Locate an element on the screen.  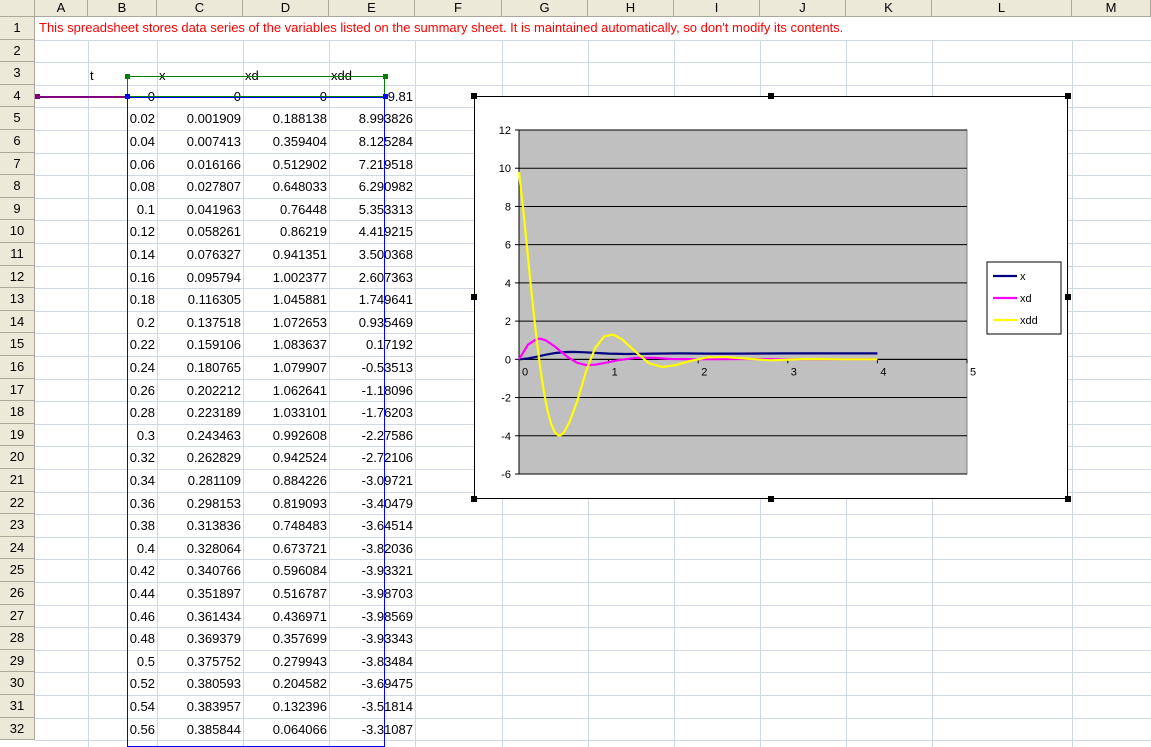
xdd-value: 7.219518 is located at coordinates (385, 164).